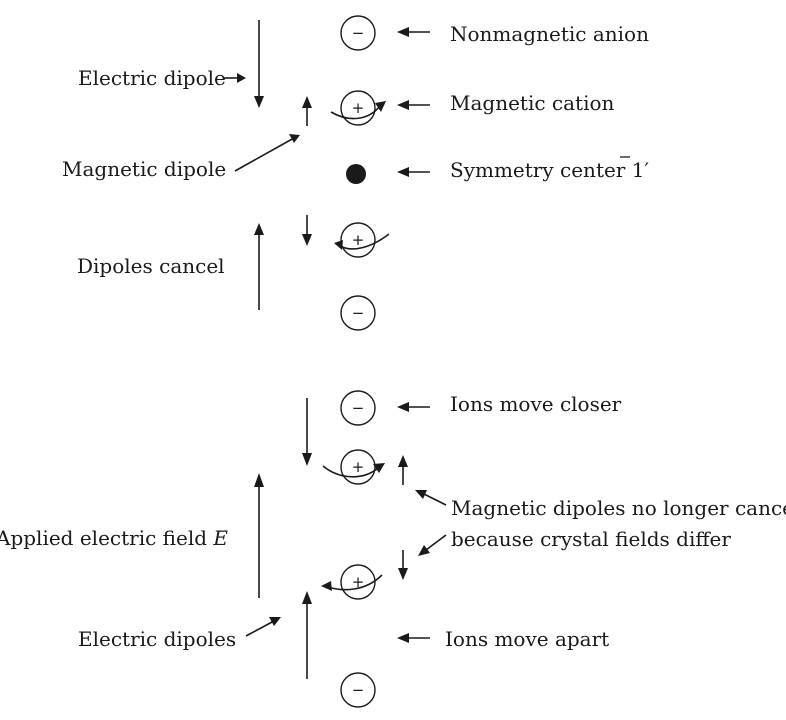 The height and width of the screenshot is (720, 786). I want to click on cation-upper-sign: +, so click(358, 108).